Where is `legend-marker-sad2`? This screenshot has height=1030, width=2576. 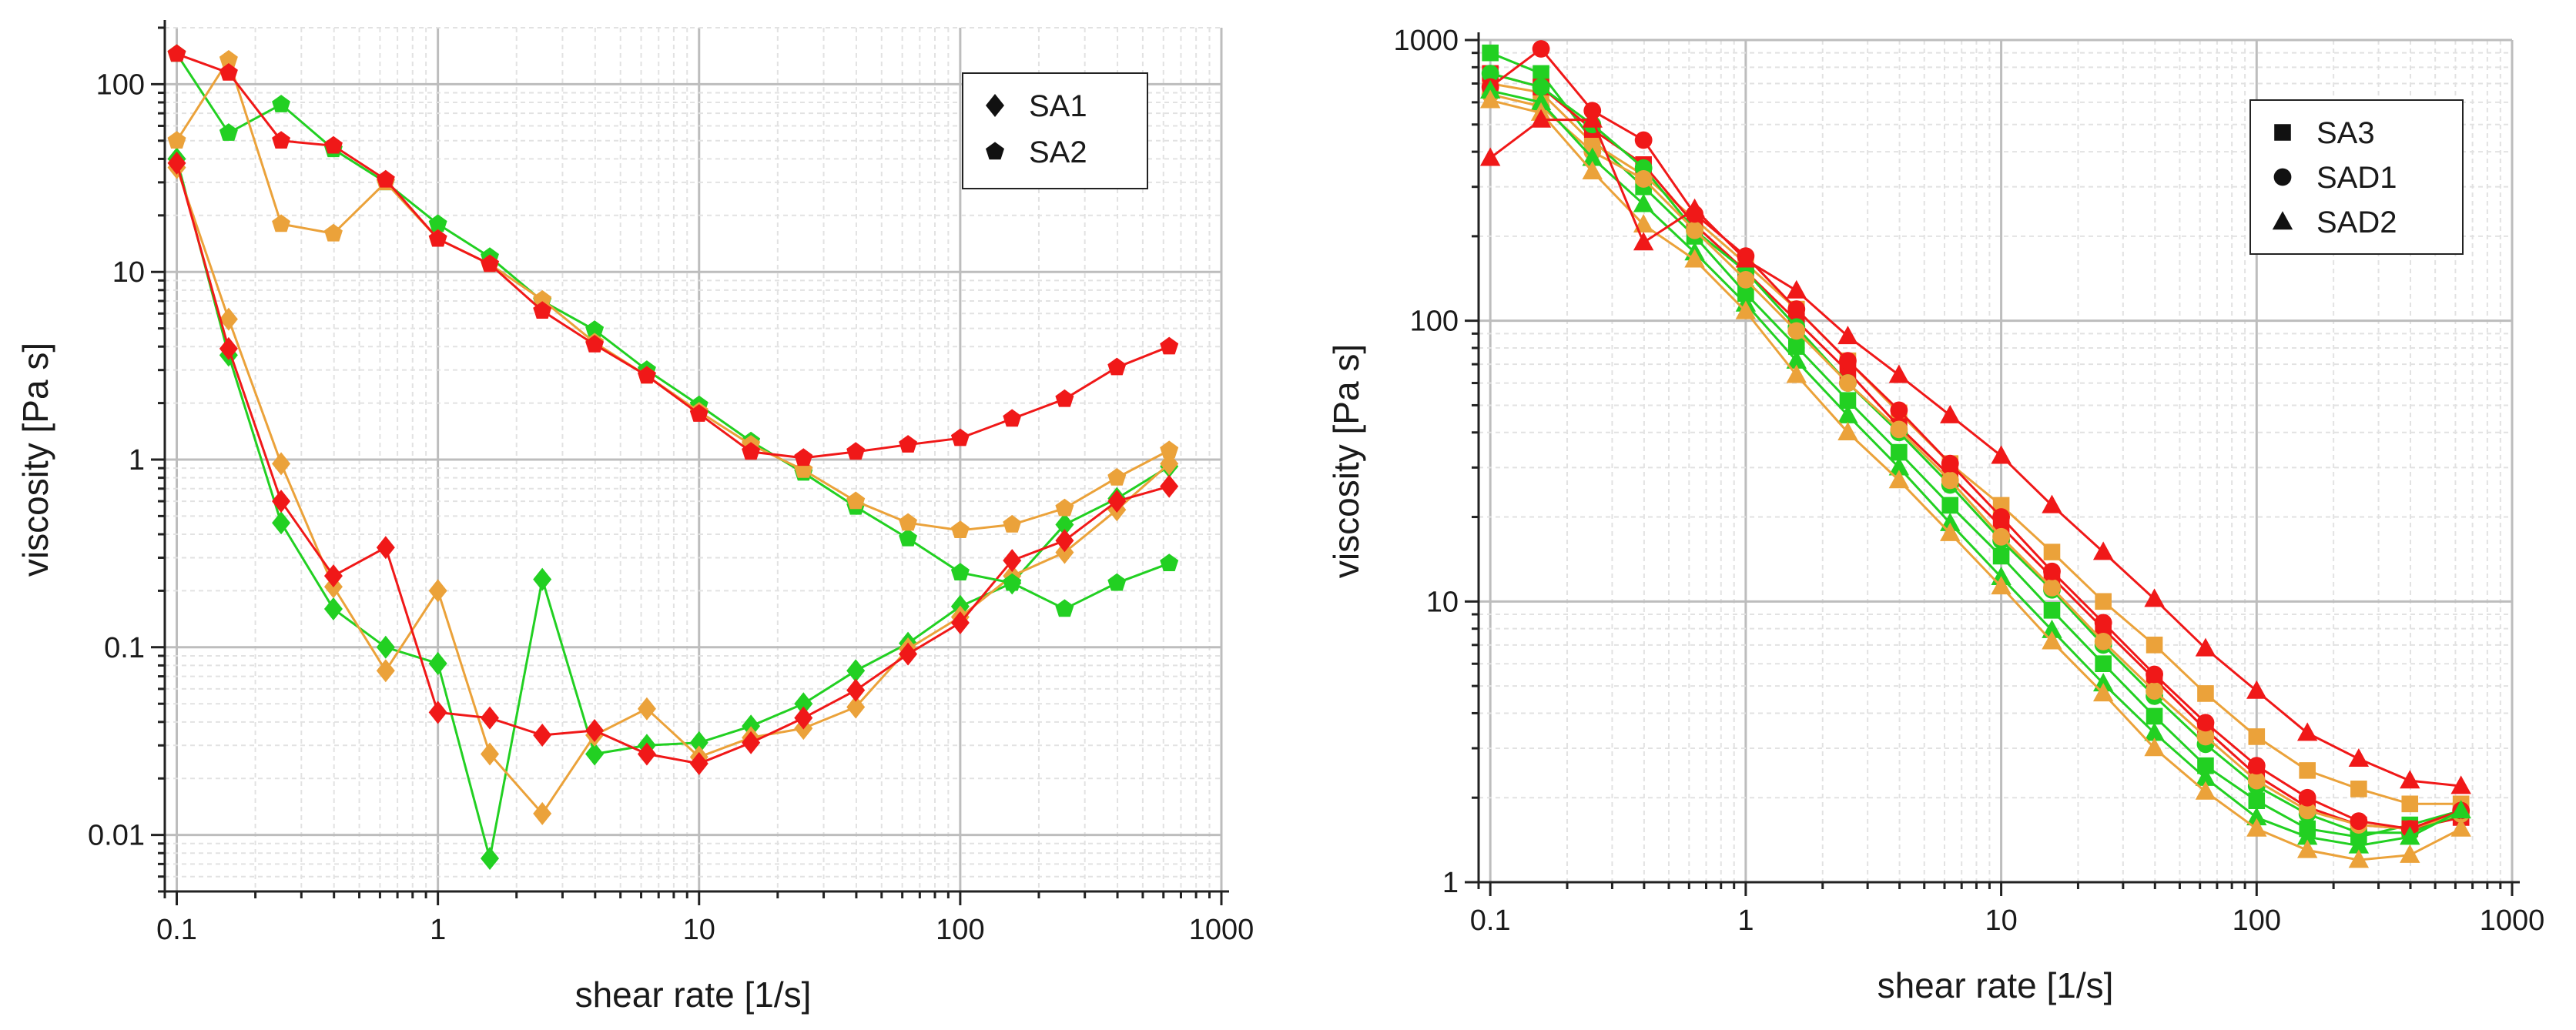 legend-marker-sad2 is located at coordinates (2282, 220).